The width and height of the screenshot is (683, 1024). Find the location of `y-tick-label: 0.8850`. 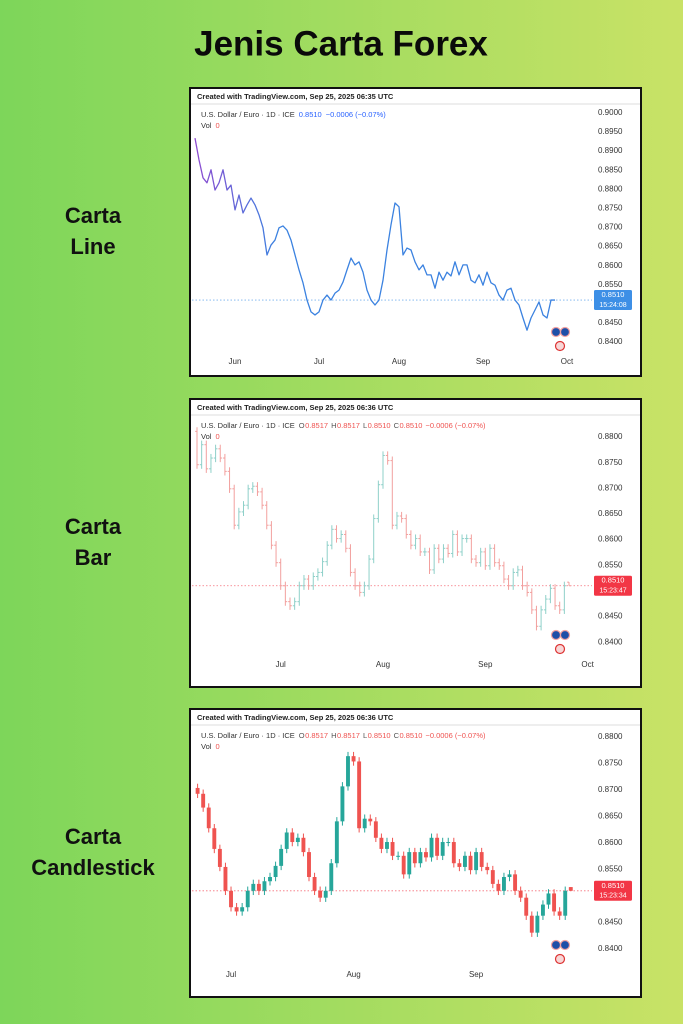

y-tick-label: 0.8850 is located at coordinates (610, 169).